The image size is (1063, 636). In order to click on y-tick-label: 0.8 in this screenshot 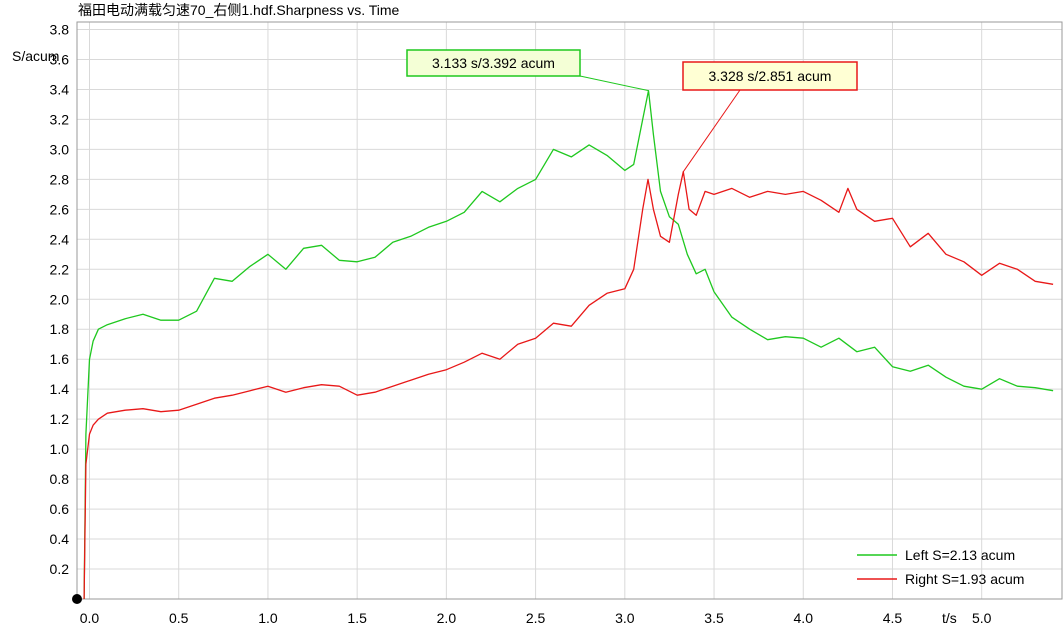, I will do `click(60, 479)`.